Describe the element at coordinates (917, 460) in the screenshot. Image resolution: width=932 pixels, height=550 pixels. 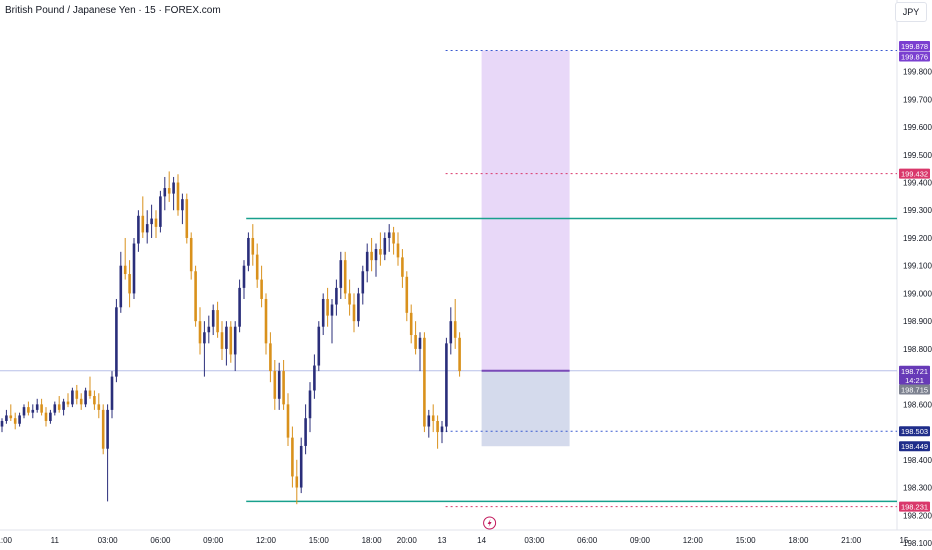
I see `y-tick-label-12: 198.400` at that location.